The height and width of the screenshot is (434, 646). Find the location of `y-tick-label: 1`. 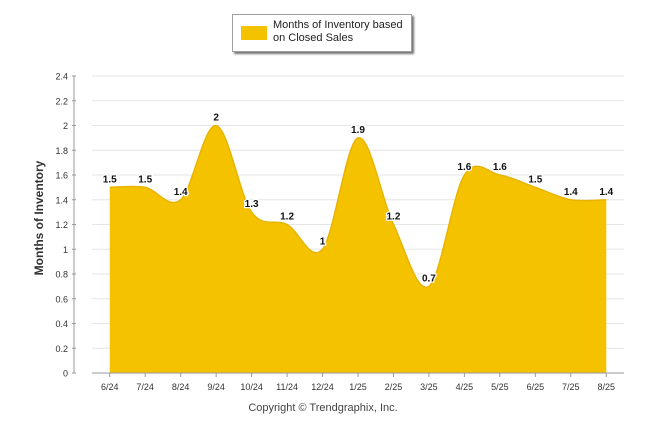

y-tick-label: 1 is located at coordinates (65, 250).